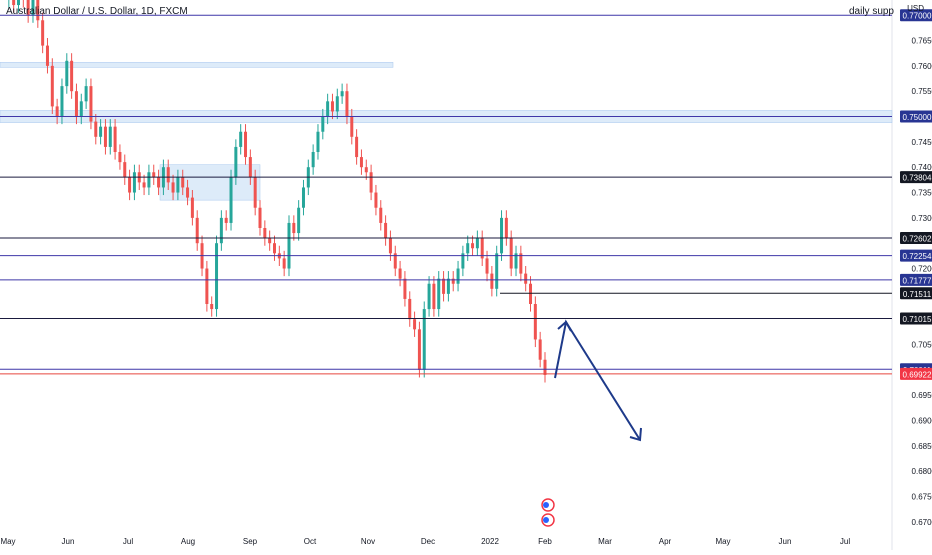 The width and height of the screenshot is (932, 555). Describe the element at coordinates (922, 522) in the screenshot. I see `y-tick-label: 0.67000` at that location.